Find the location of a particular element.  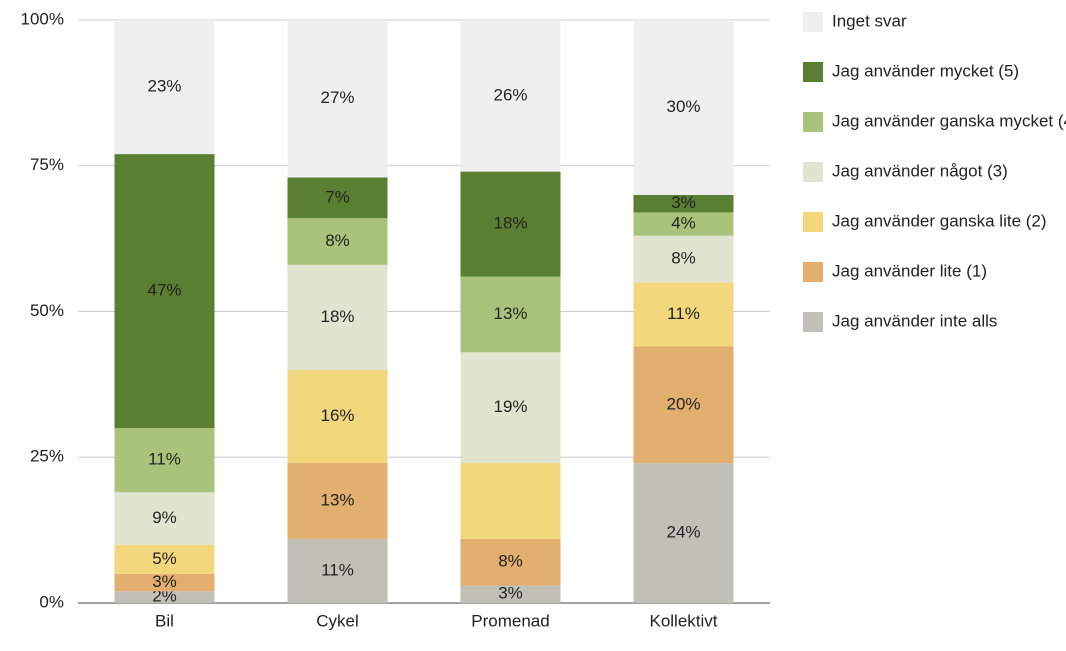

value-label: 19% is located at coordinates (510, 406).